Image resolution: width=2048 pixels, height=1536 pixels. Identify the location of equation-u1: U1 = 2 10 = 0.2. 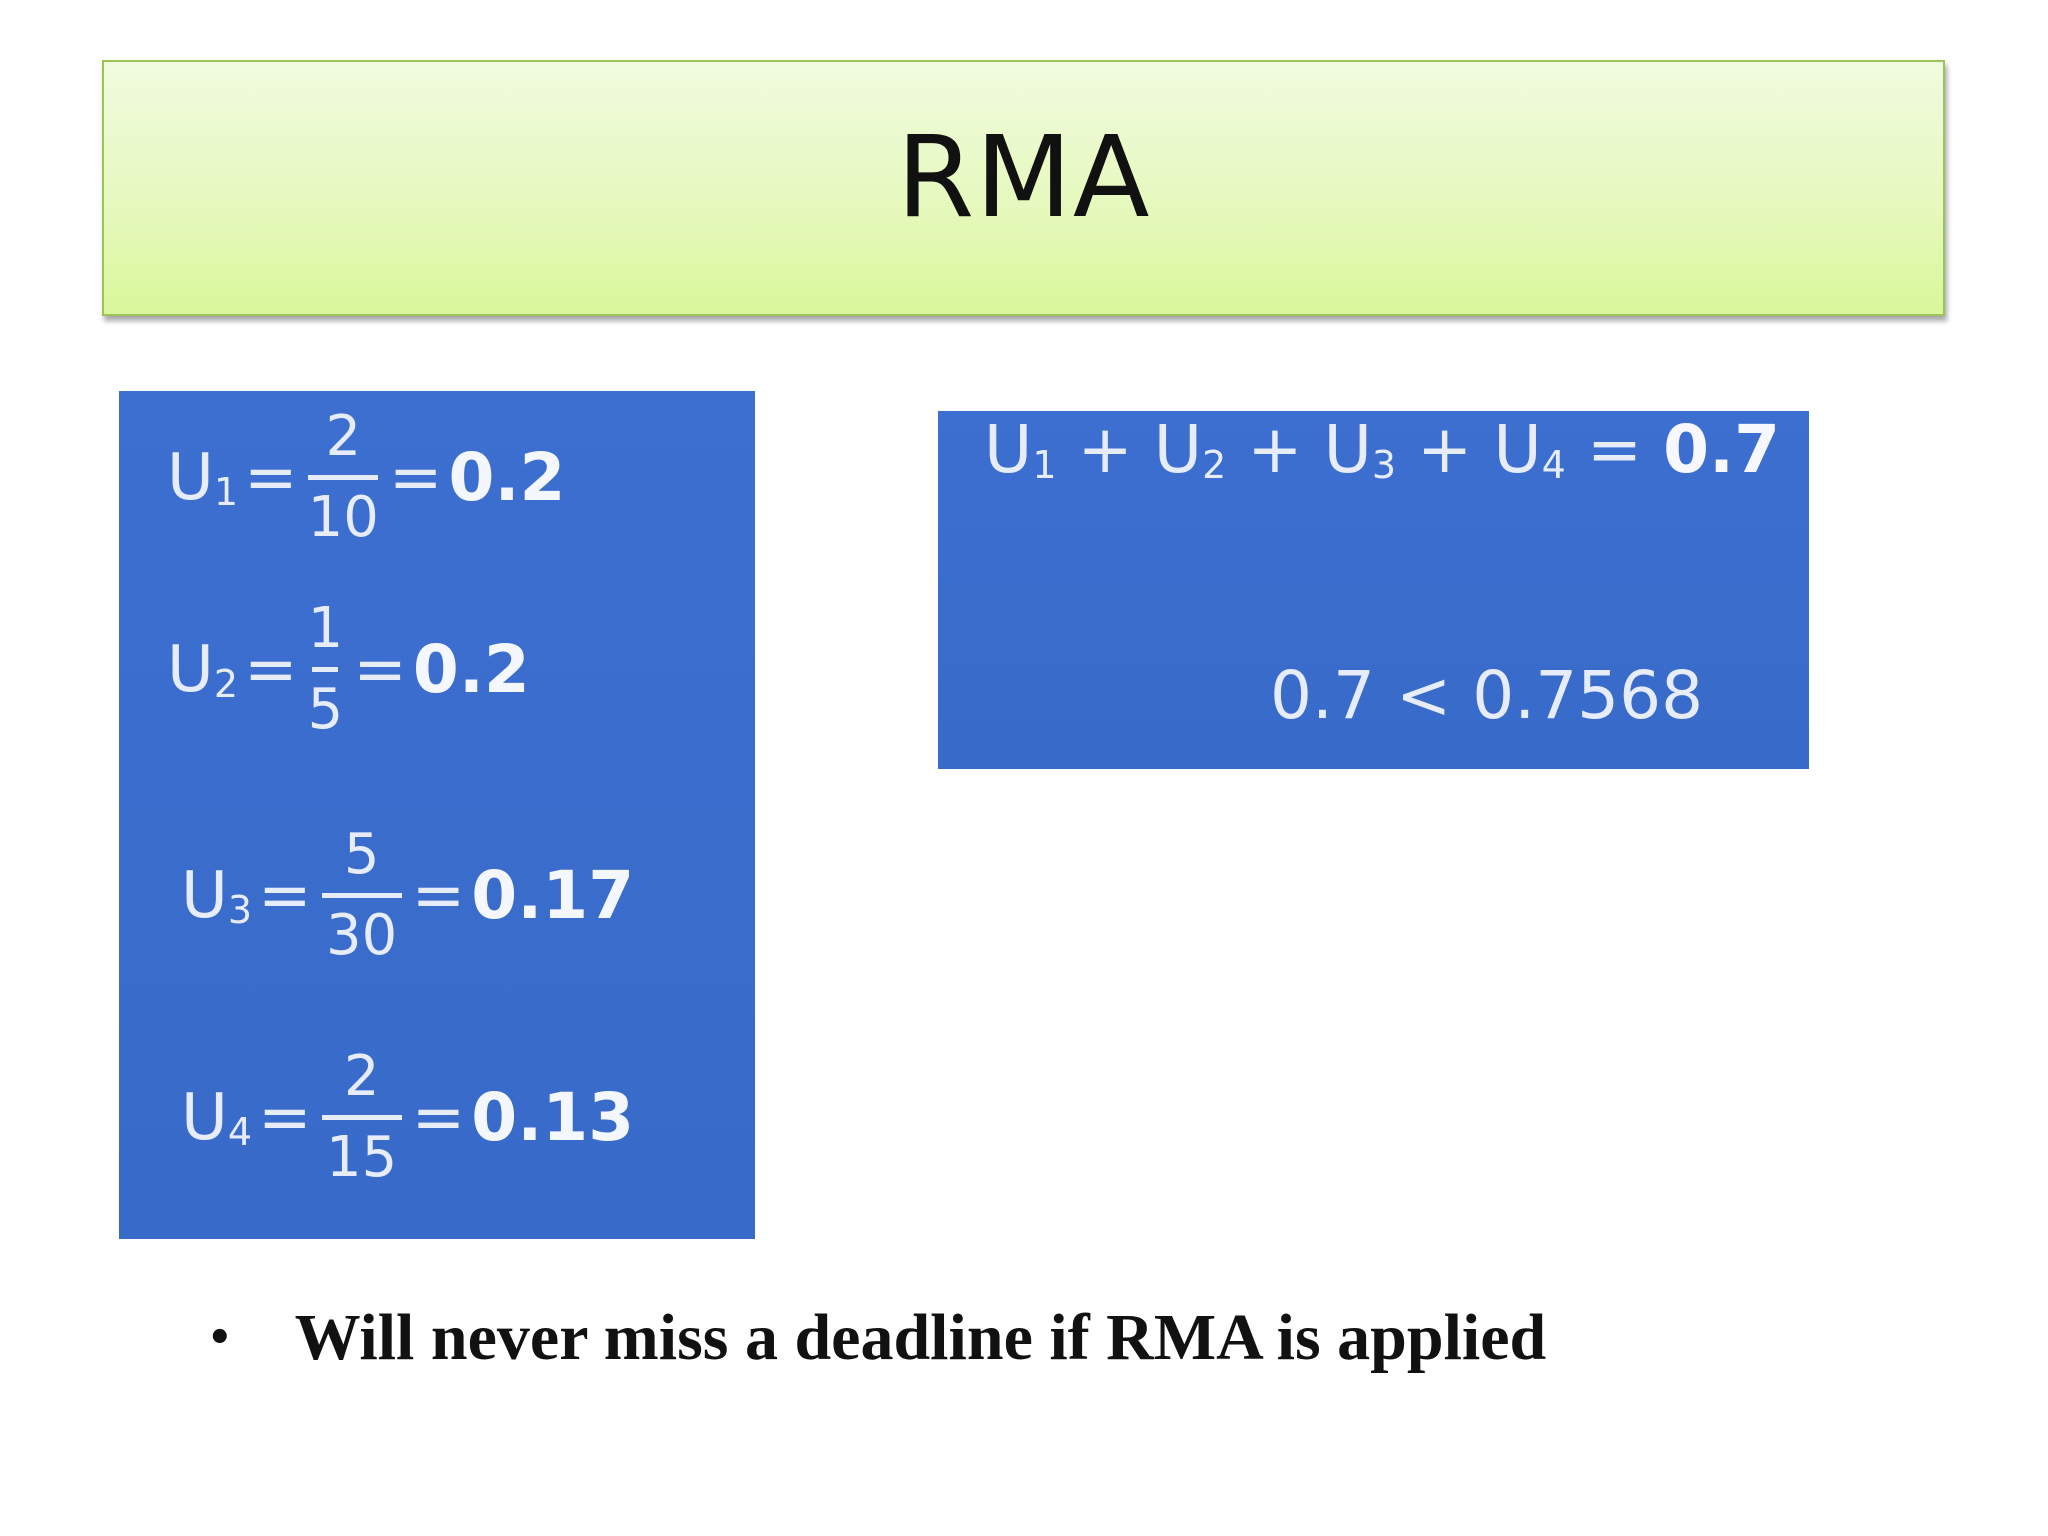
(366, 477).